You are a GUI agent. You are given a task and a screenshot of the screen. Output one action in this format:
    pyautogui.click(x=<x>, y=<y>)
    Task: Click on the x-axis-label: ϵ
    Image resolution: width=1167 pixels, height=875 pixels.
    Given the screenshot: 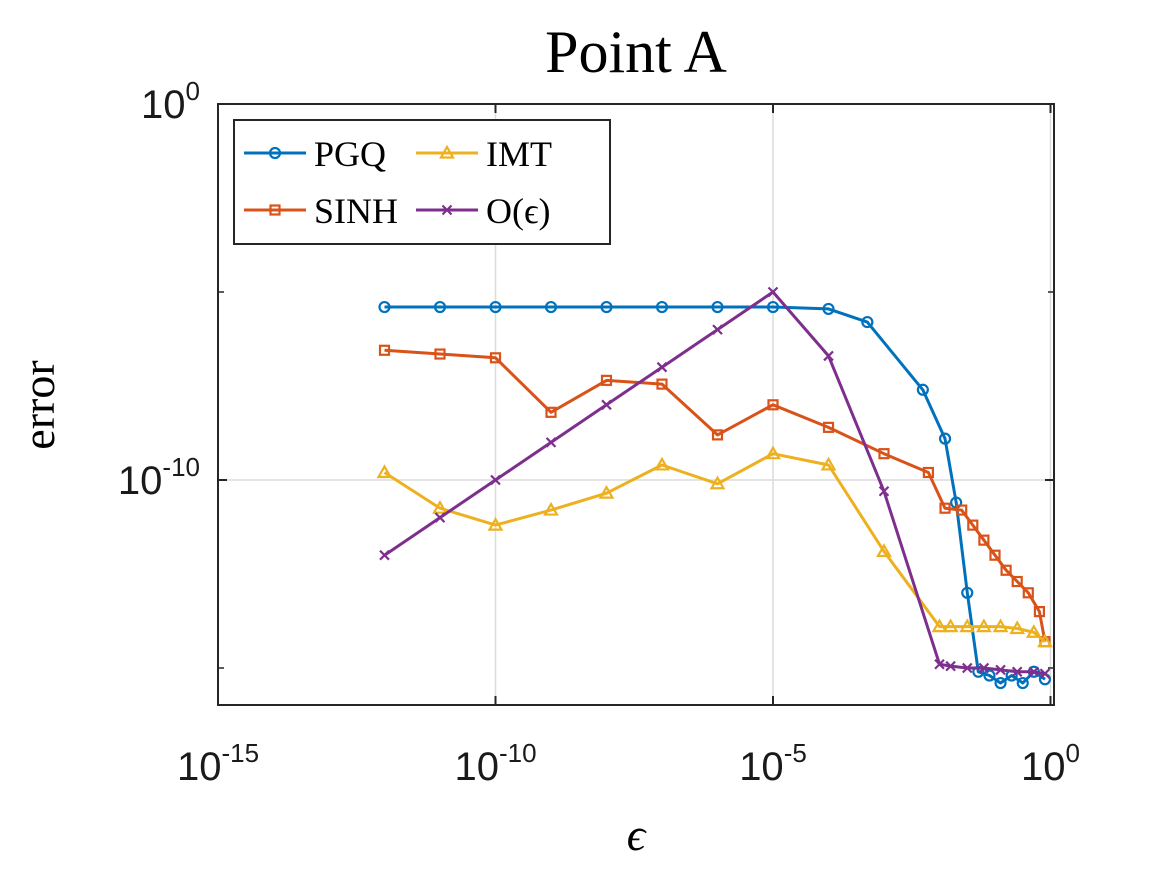 What is the action you would take?
    pyautogui.click(x=637, y=834)
    